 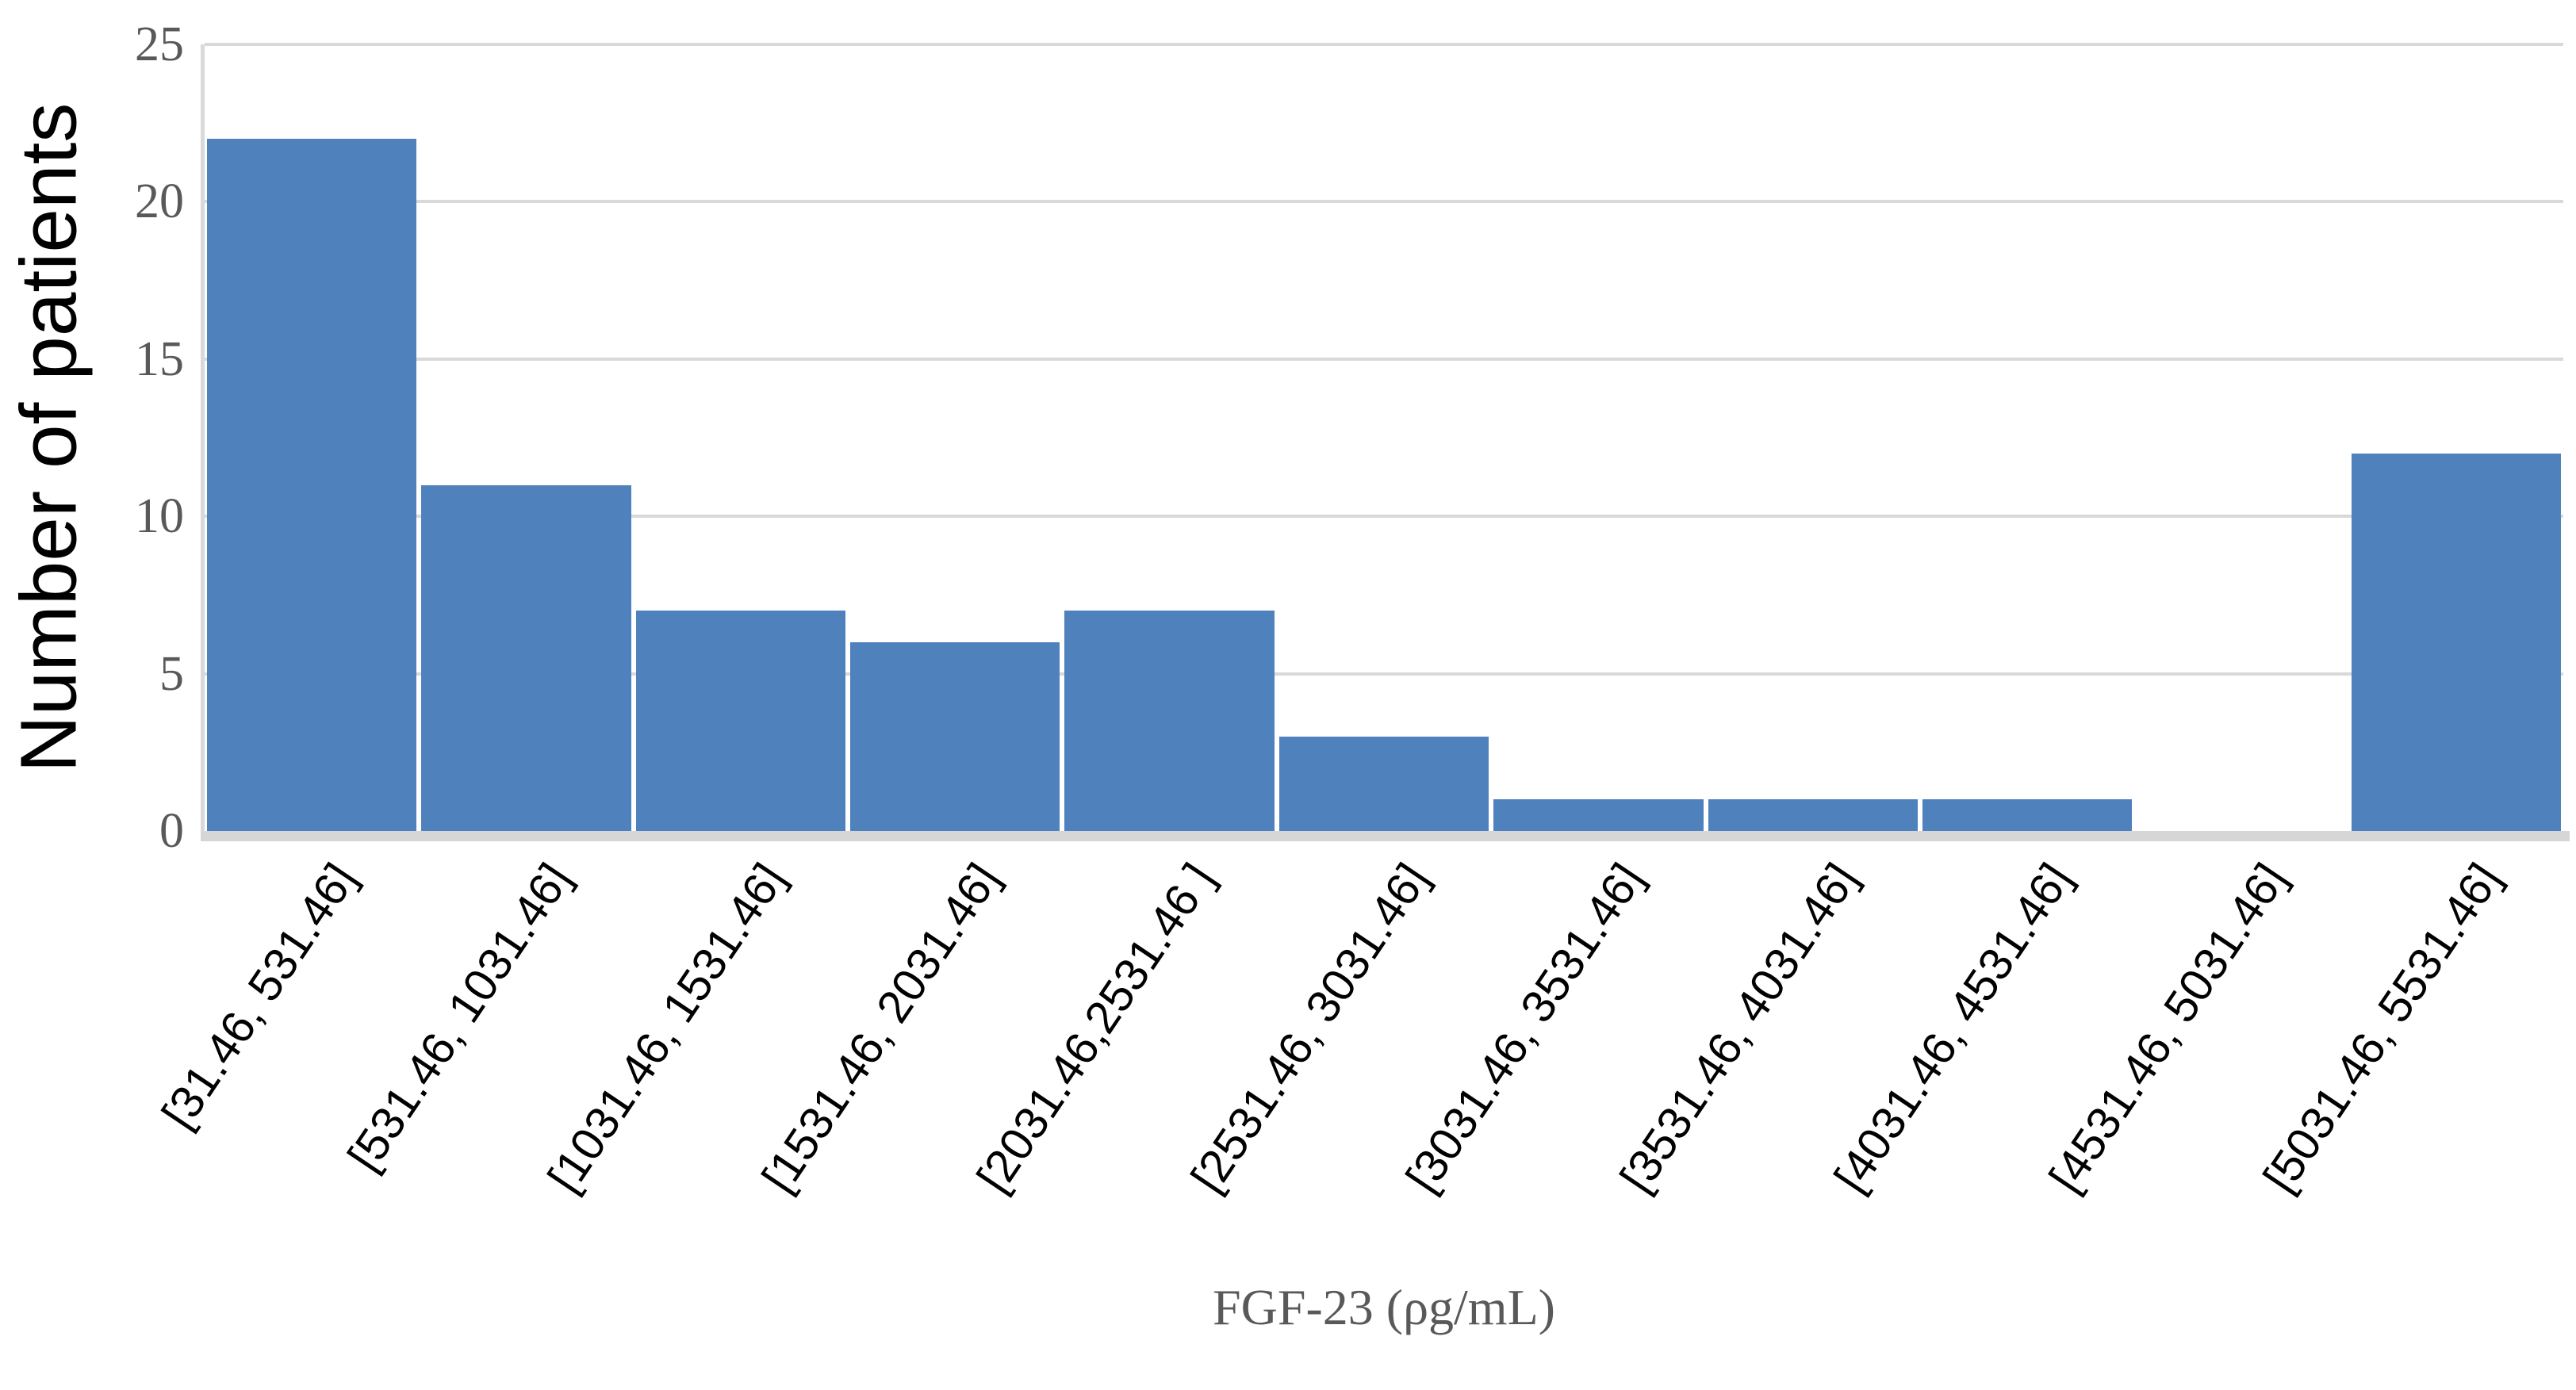 What do you see at coordinates (667, 1027) in the screenshot?
I see `x-tick-label-3: [1031.46, 1531.46]` at bounding box center [667, 1027].